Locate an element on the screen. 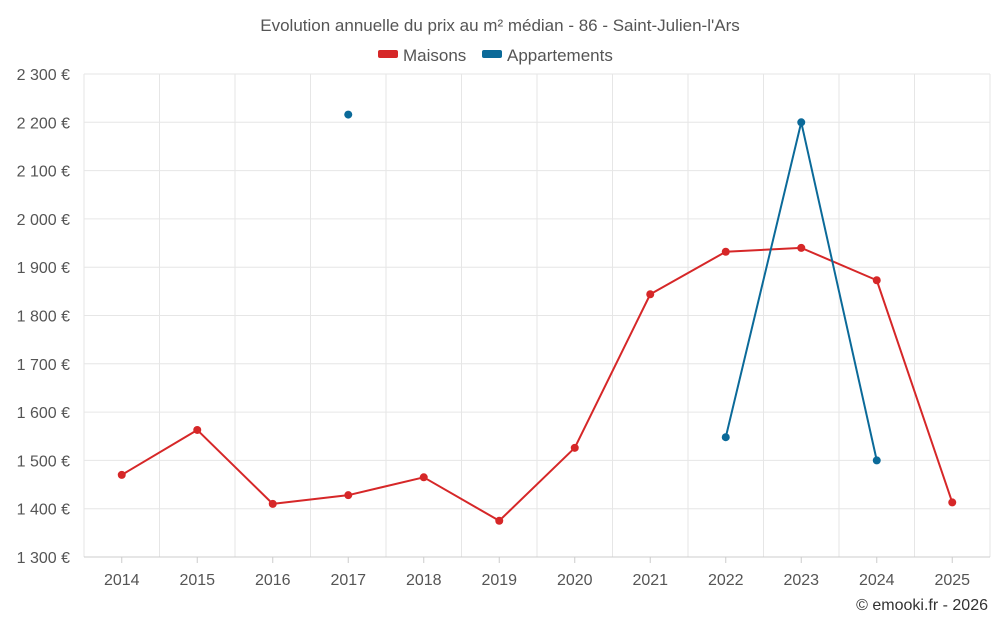 The image size is (1000, 625). series-line-appartements is located at coordinates (801, 291).